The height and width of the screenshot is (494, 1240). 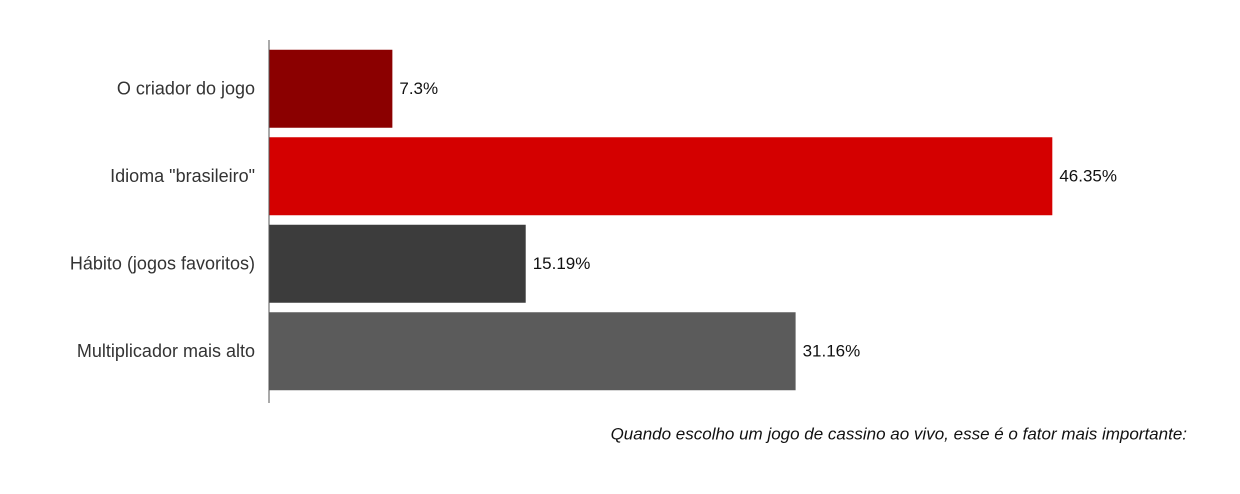 What do you see at coordinates (182, 176) in the screenshot?
I see `category-label: Idioma "brasileiro"` at bounding box center [182, 176].